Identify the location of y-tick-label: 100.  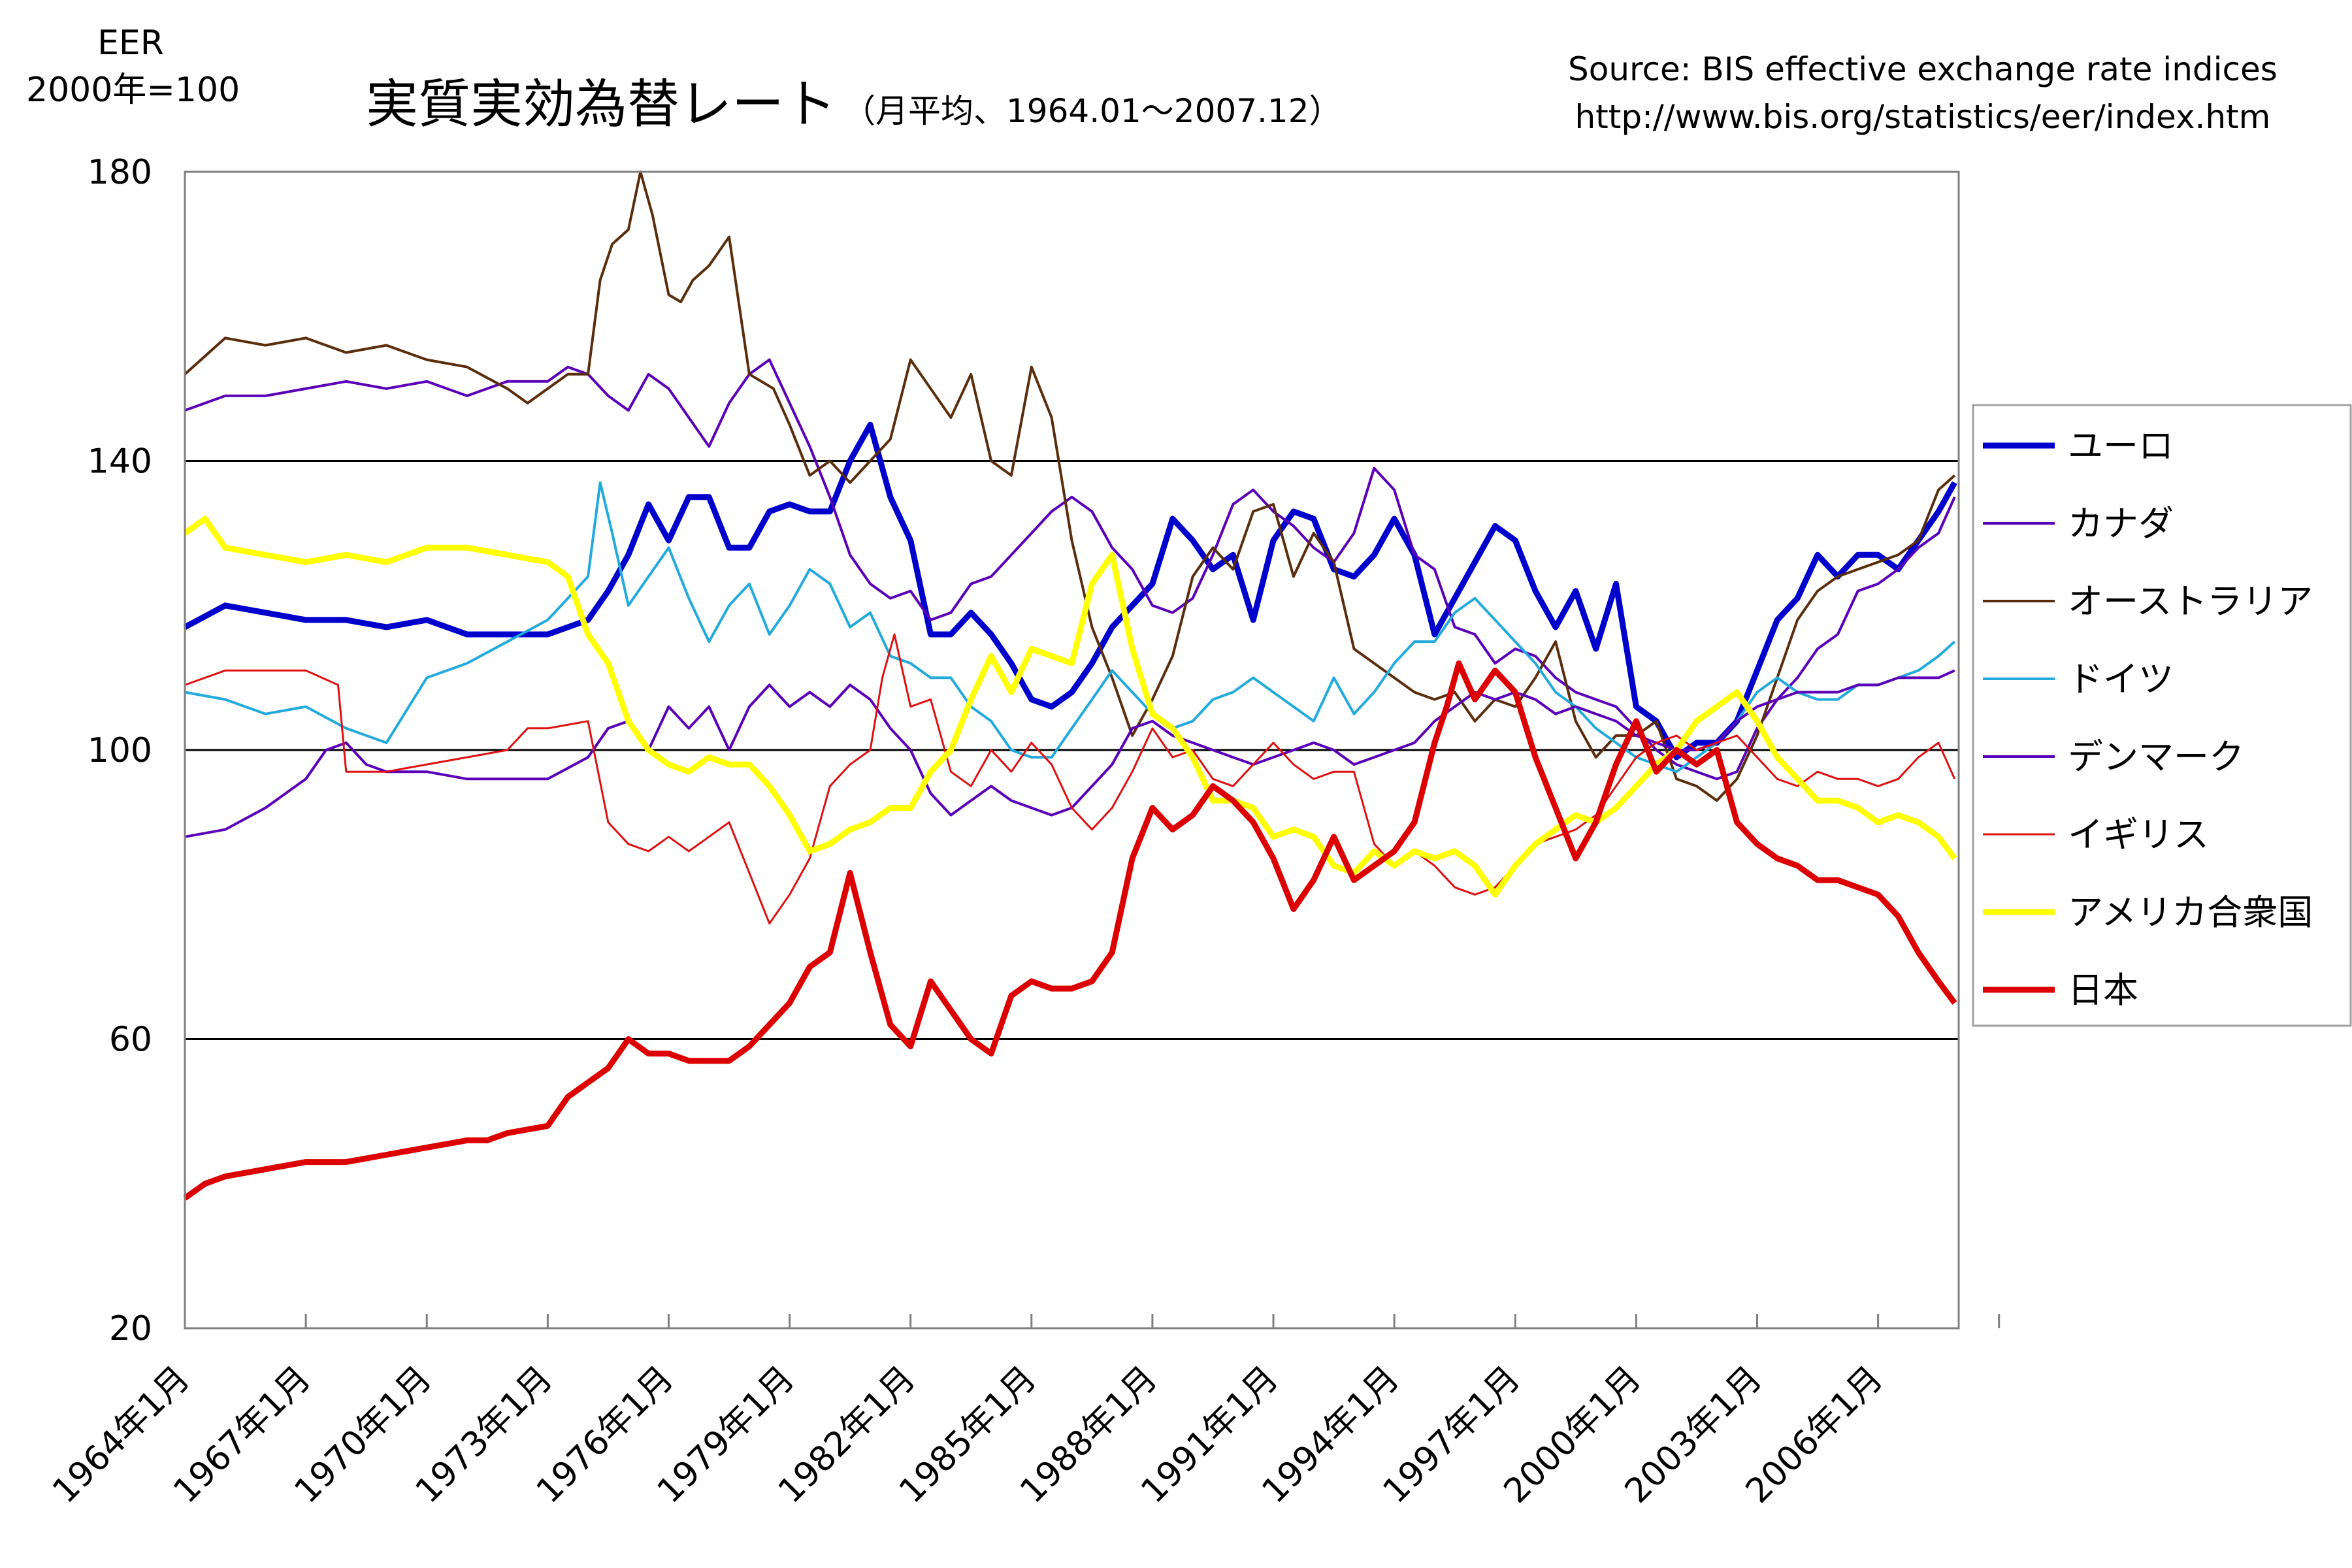
(120, 750).